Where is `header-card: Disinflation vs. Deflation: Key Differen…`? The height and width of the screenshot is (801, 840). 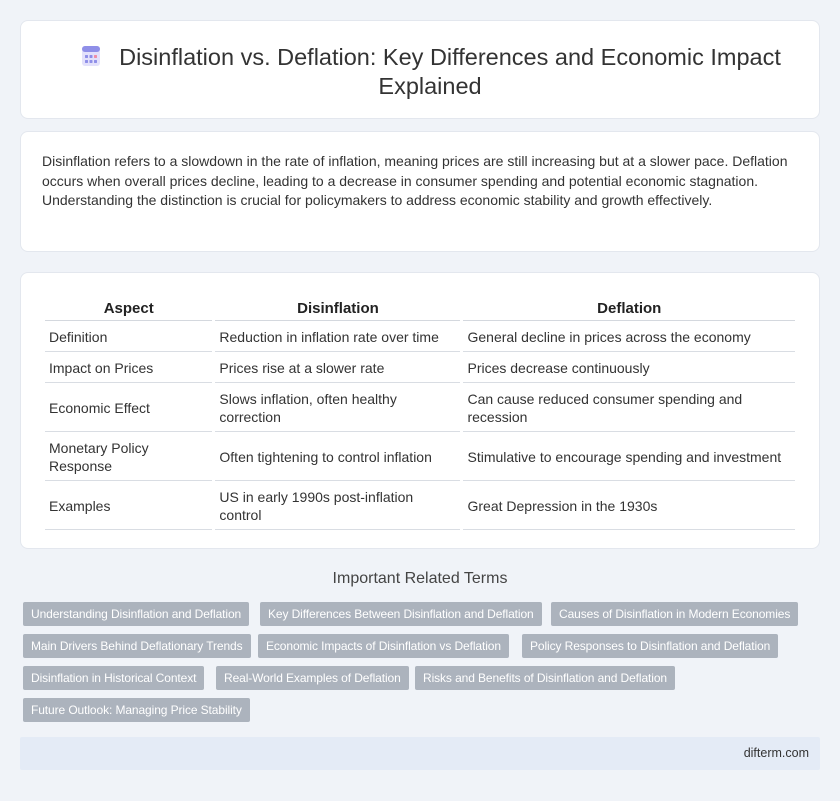
header-card: Disinflation vs. Deflation: Key Differen… is located at coordinates (420, 69).